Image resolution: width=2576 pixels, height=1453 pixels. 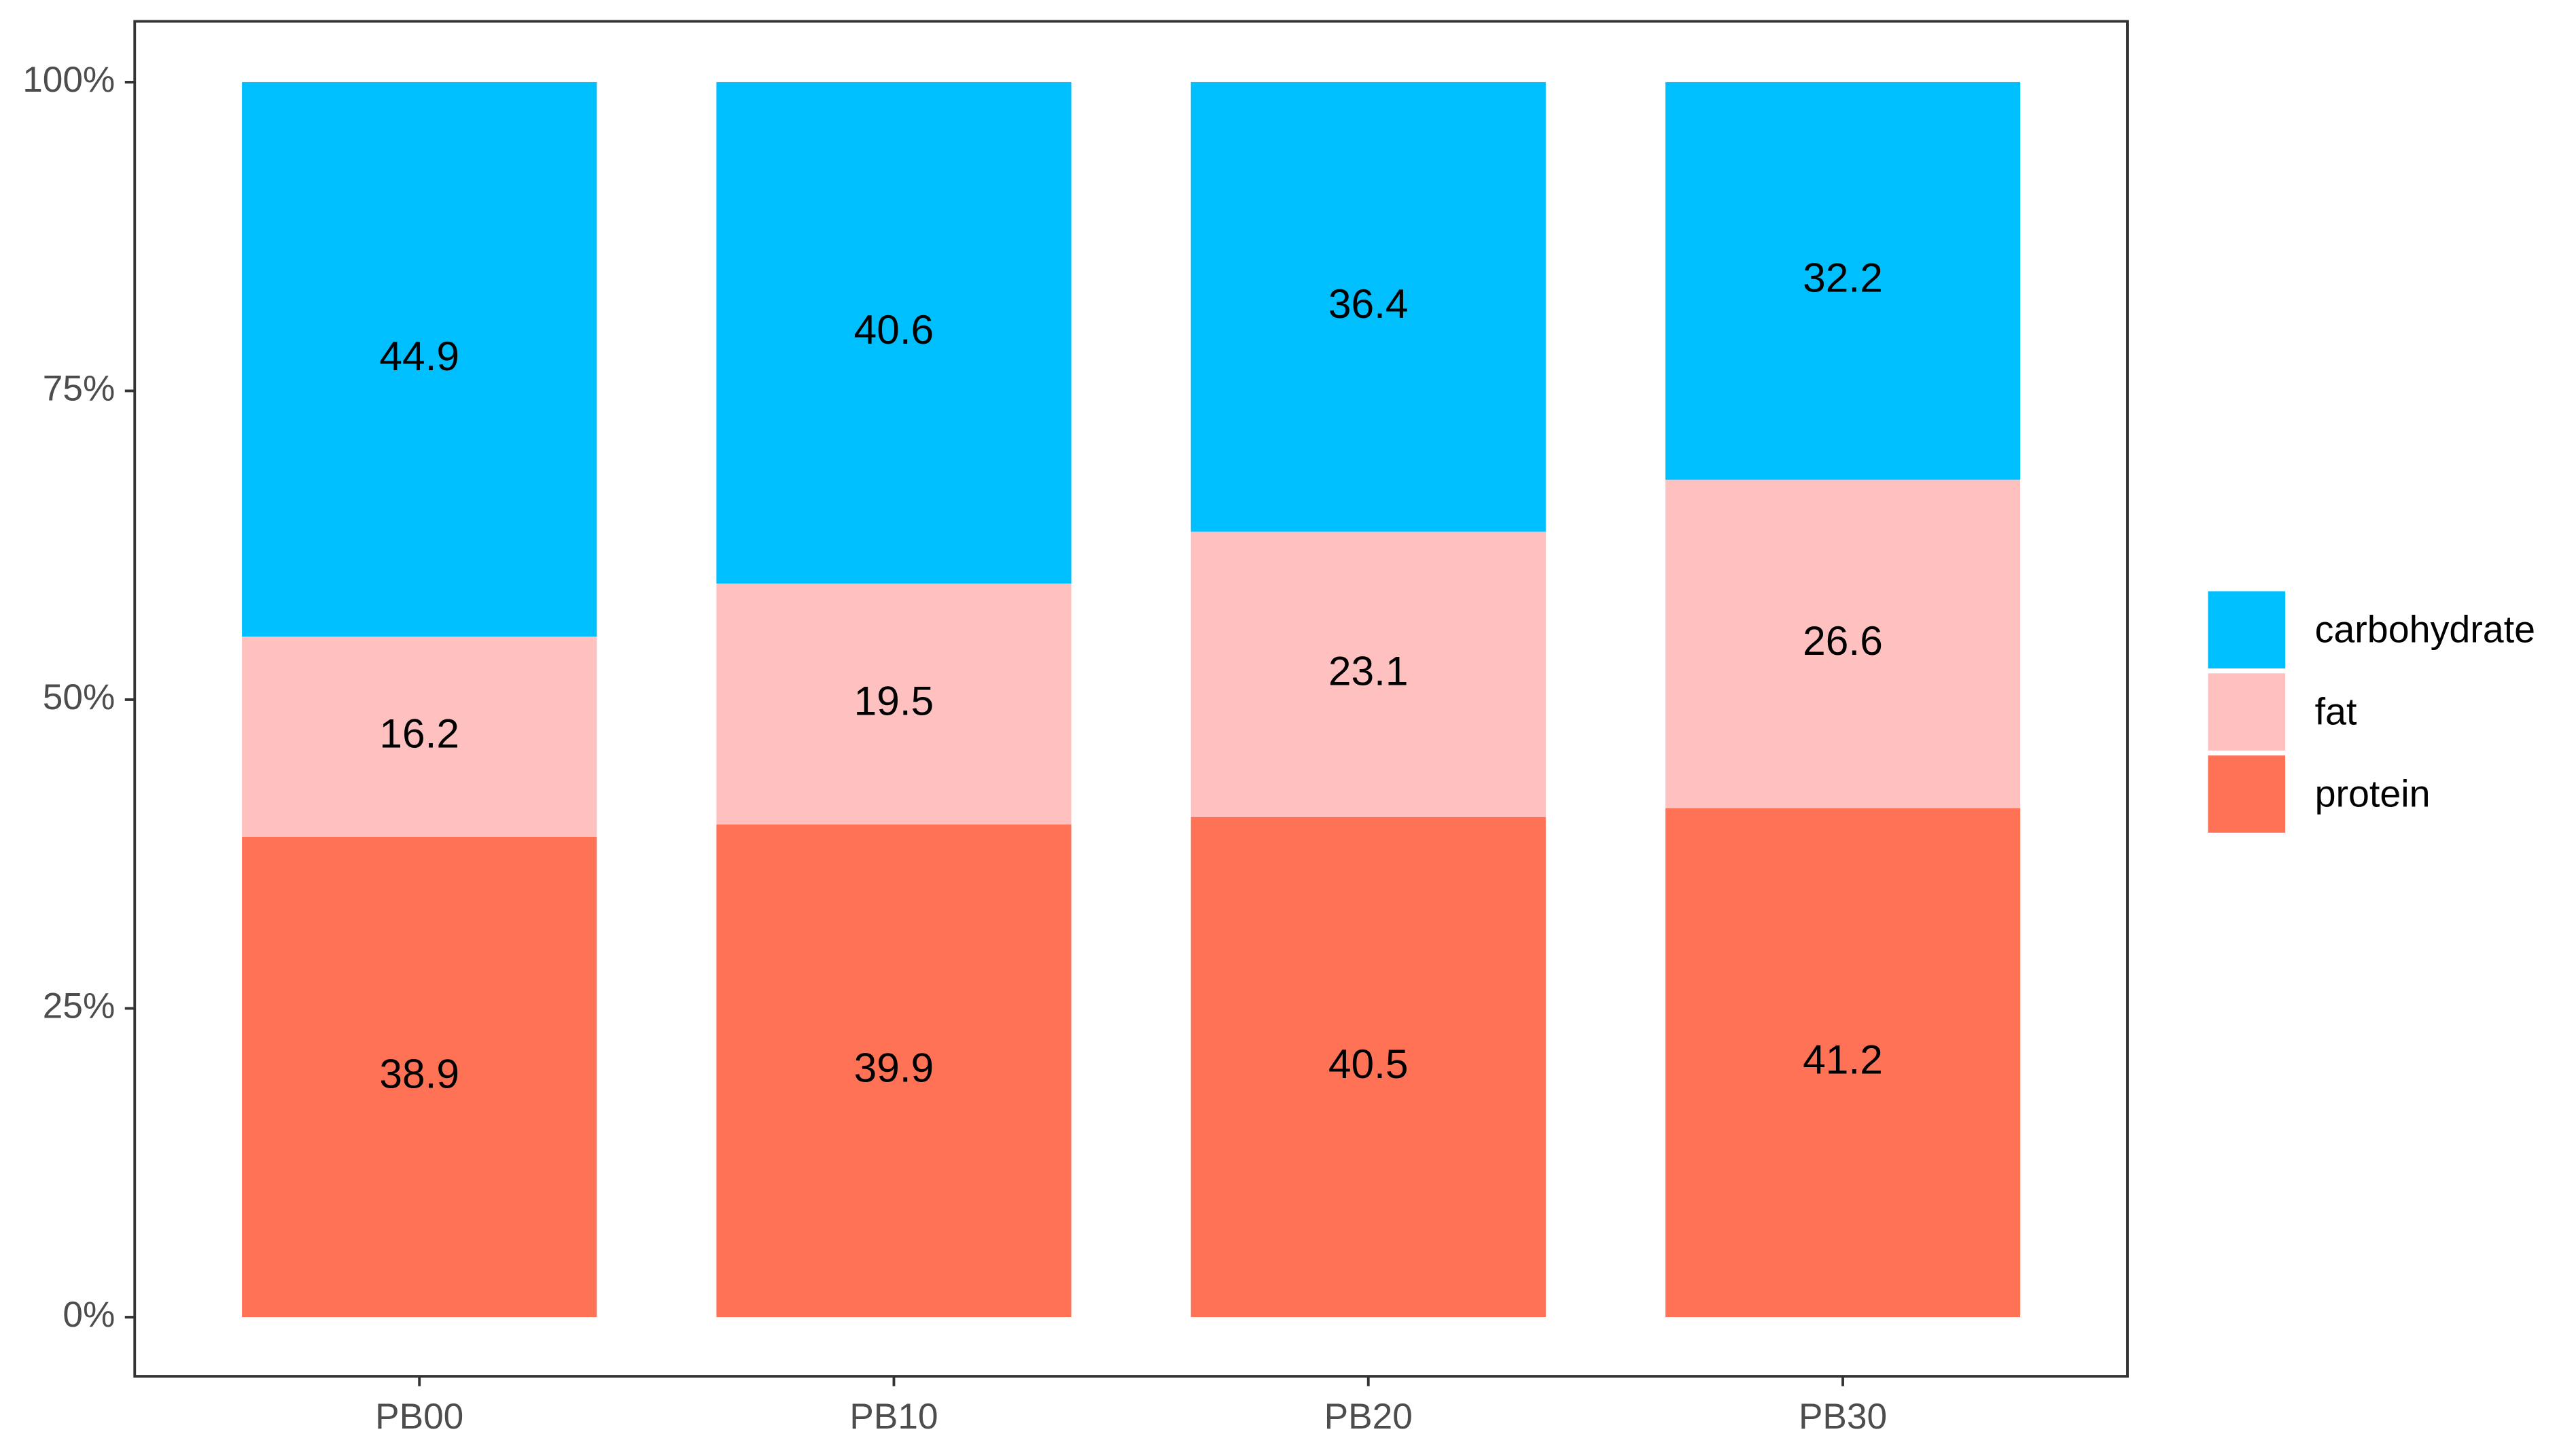 I want to click on y-tick-label: 25%, so click(x=79, y=1006).